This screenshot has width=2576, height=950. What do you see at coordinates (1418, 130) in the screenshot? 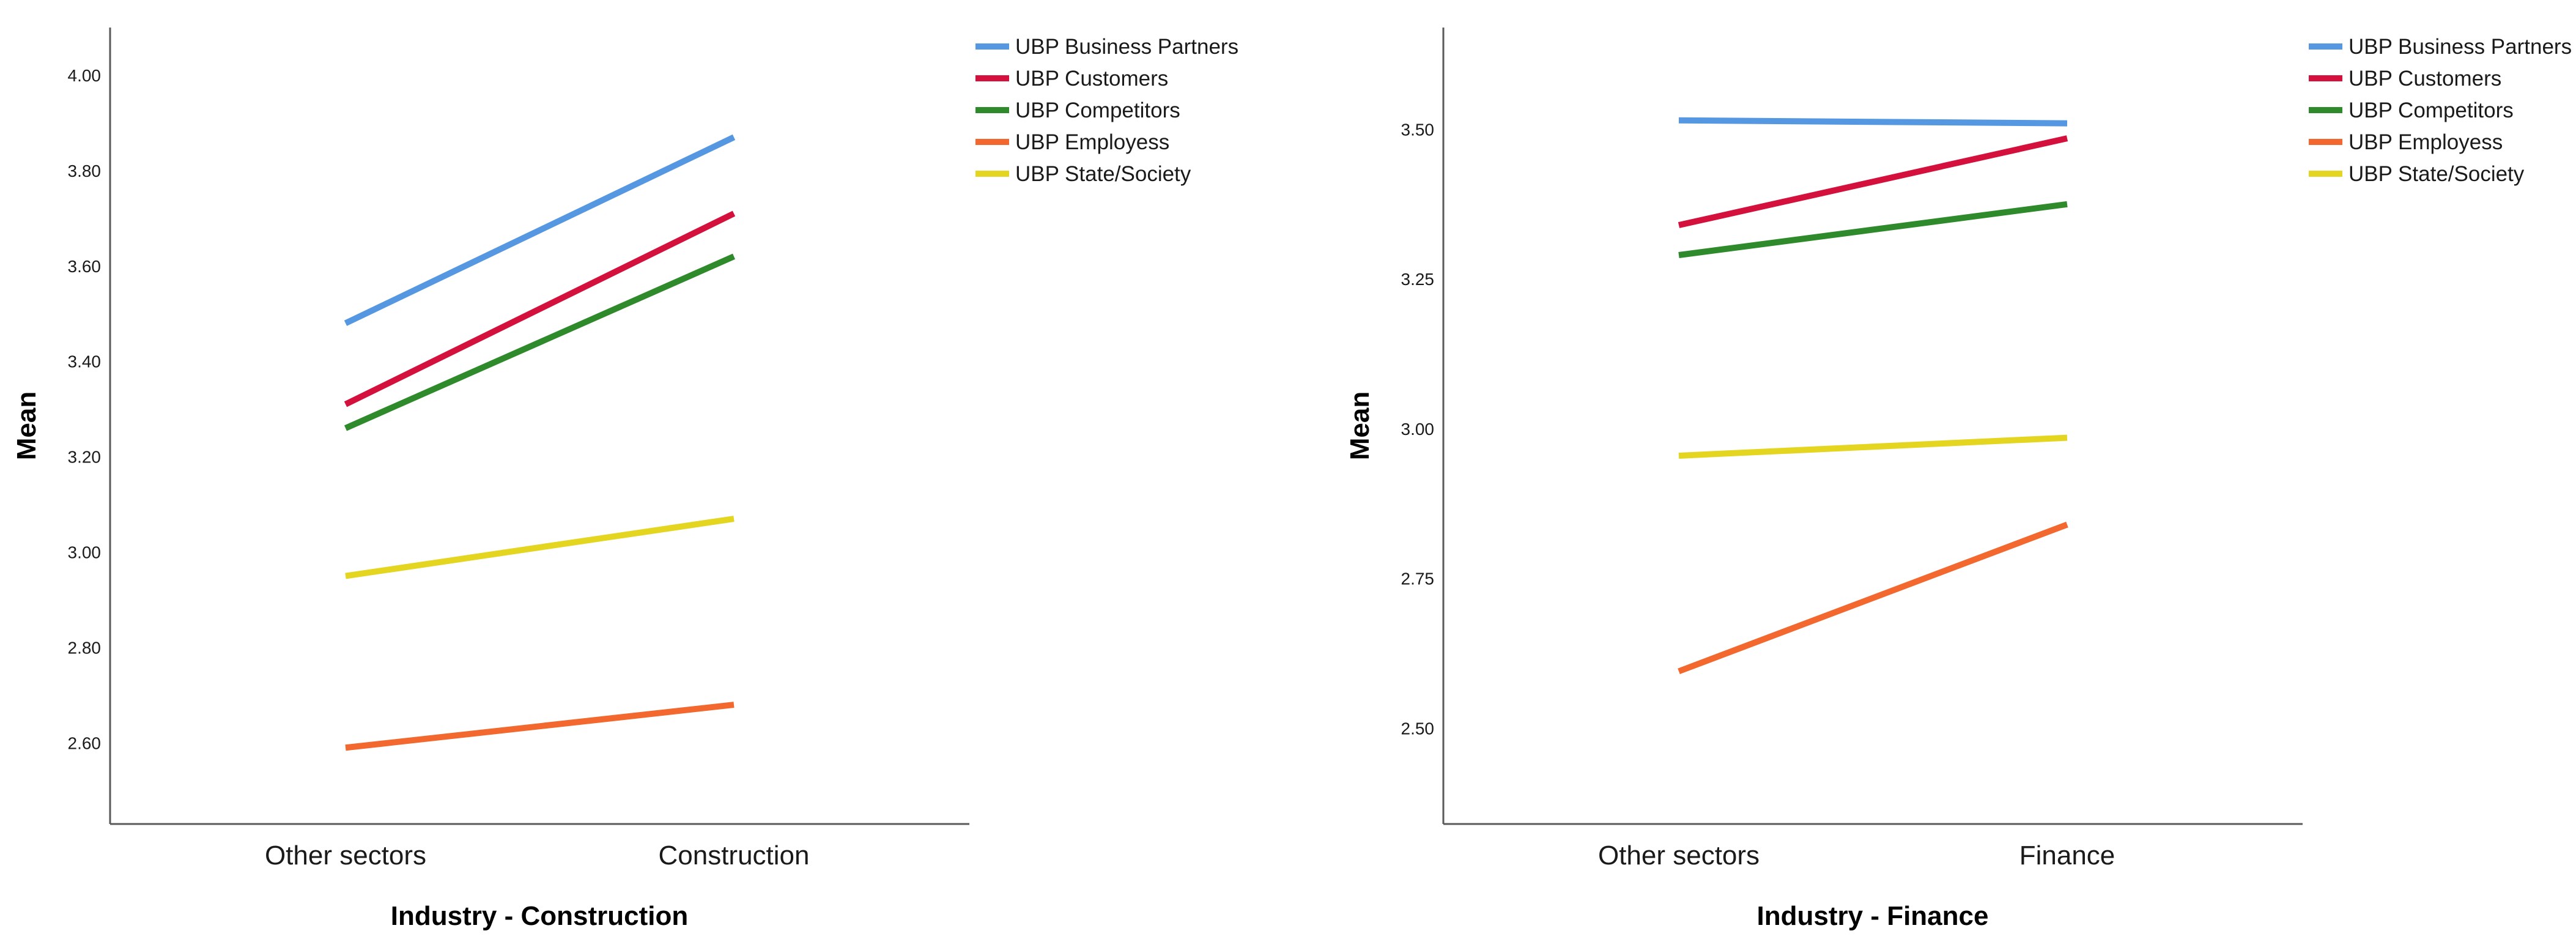
I see `y-tick-label: 3.50` at bounding box center [1418, 130].